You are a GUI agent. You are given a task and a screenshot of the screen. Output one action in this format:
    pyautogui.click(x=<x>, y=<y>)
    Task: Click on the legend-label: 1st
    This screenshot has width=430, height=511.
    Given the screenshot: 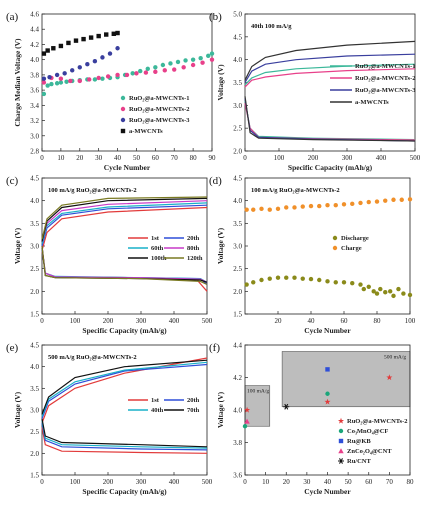 What is the action you would take?
    pyautogui.click(x=155, y=238)
    